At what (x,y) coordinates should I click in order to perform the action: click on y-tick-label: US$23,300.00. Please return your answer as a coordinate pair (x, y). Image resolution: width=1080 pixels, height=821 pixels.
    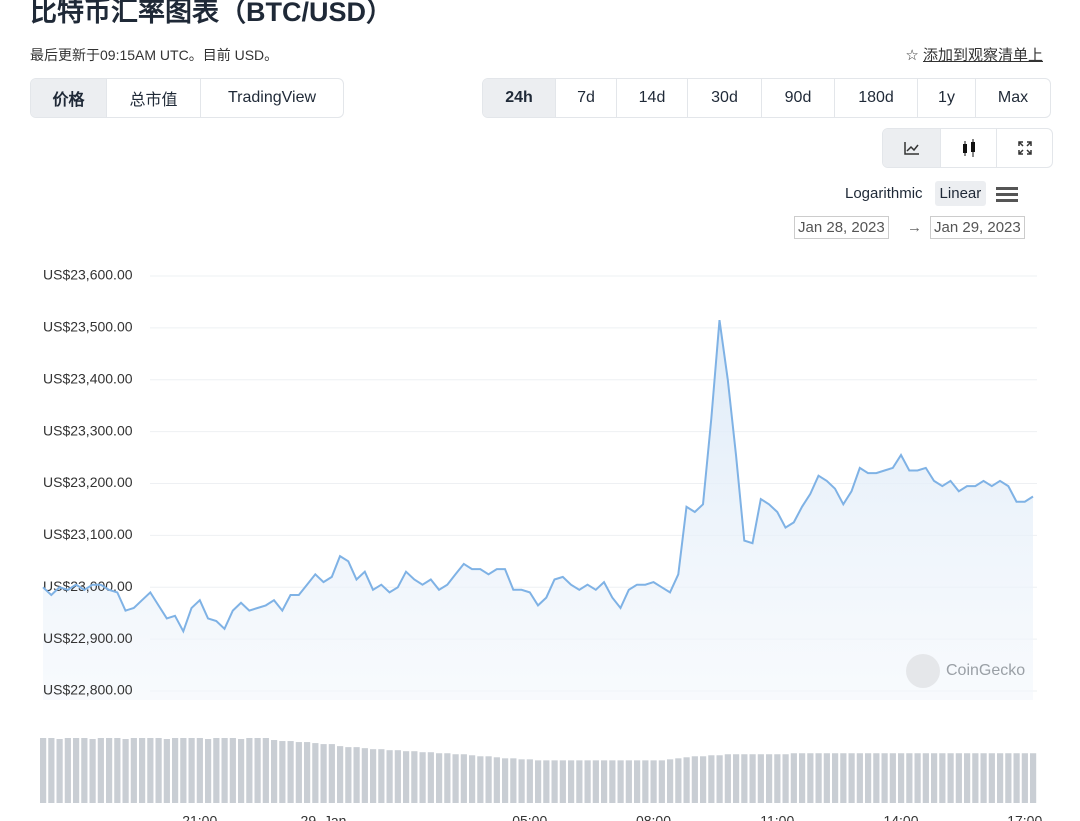
    Looking at the image, I should click on (88, 430).